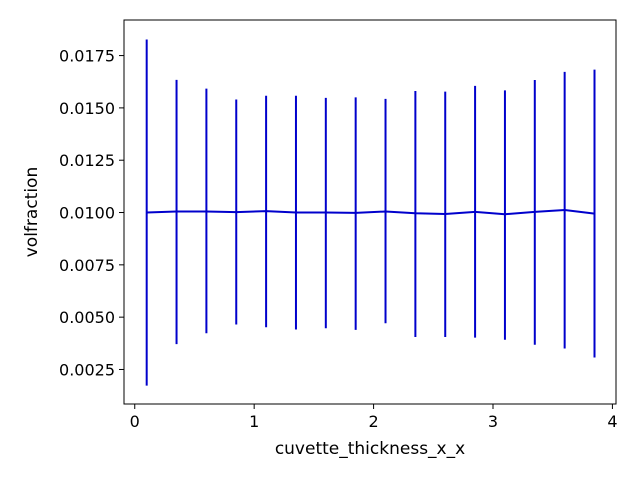 The image size is (640, 480). What do you see at coordinates (493, 421) in the screenshot?
I see `x-tick-label: 3` at bounding box center [493, 421].